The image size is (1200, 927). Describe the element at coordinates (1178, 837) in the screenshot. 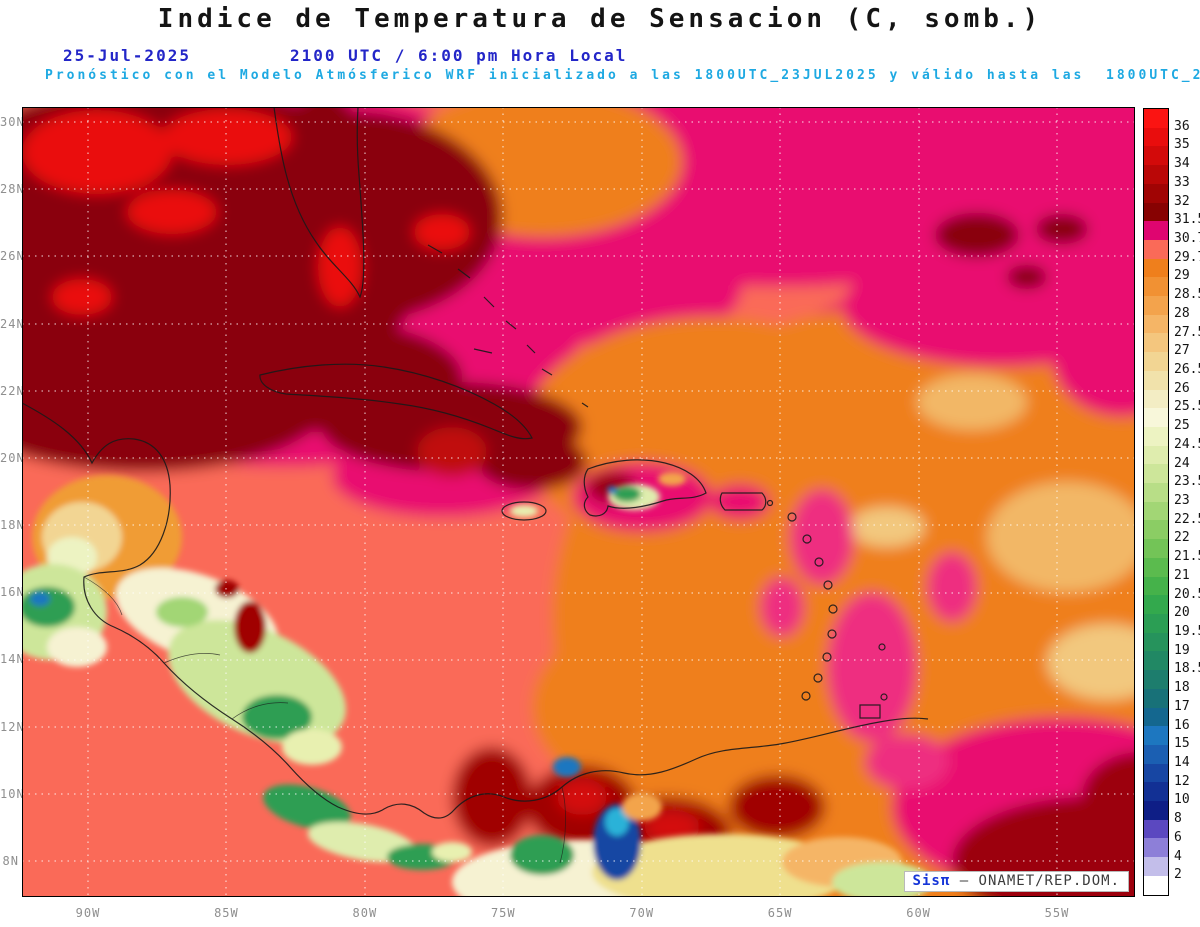

I see `colorbar-tick-label: 6` at that location.